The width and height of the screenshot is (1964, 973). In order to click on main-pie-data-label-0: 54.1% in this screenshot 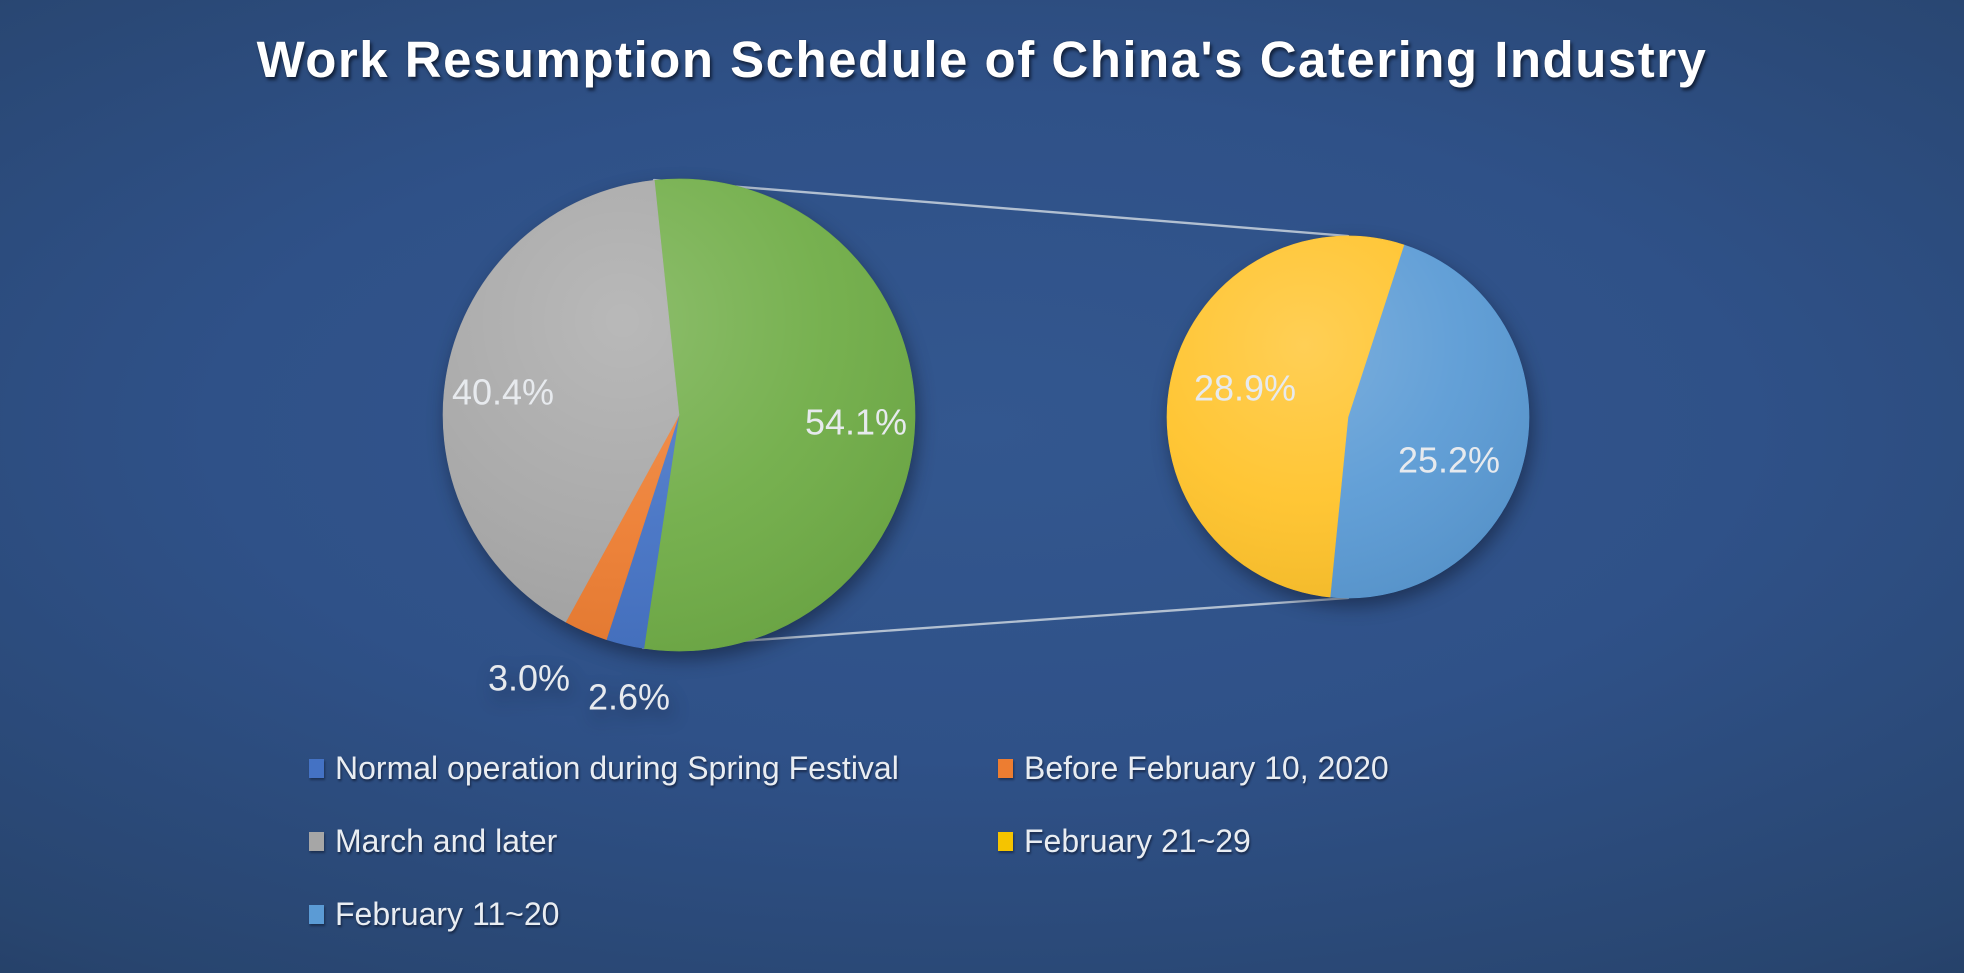, I will do `click(856, 422)`.